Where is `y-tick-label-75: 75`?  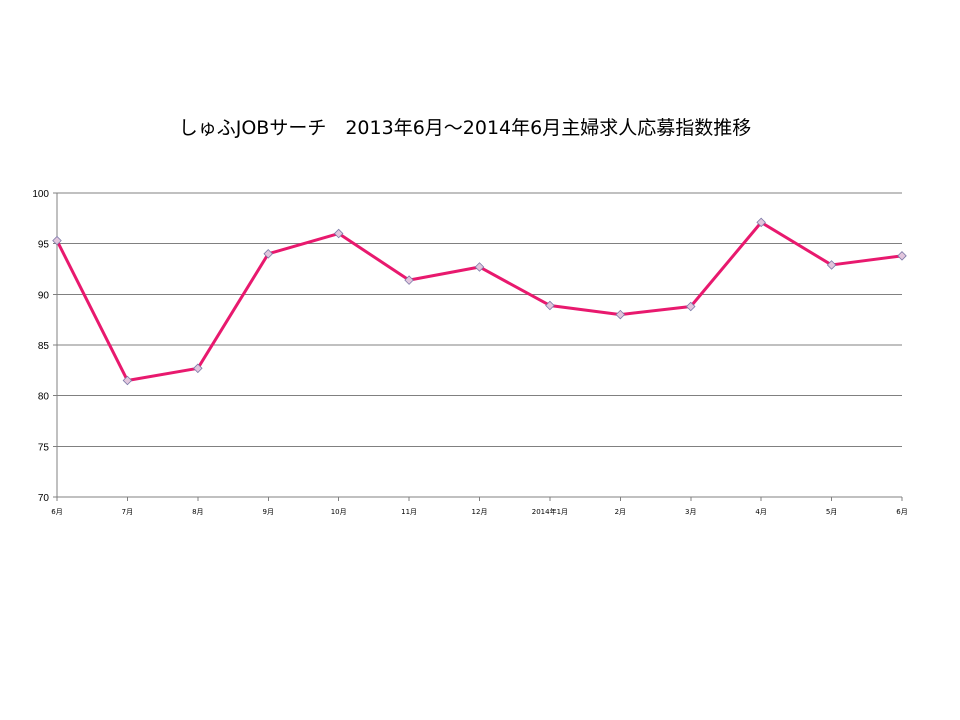 y-tick-label-75: 75 is located at coordinates (44, 447).